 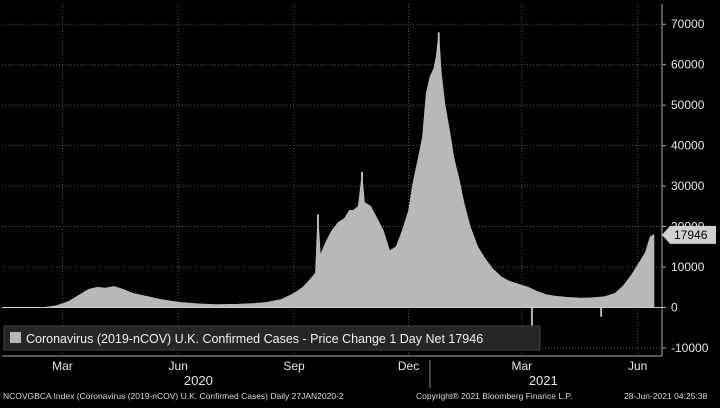 I want to click on year-label: 2020, so click(x=198, y=380).